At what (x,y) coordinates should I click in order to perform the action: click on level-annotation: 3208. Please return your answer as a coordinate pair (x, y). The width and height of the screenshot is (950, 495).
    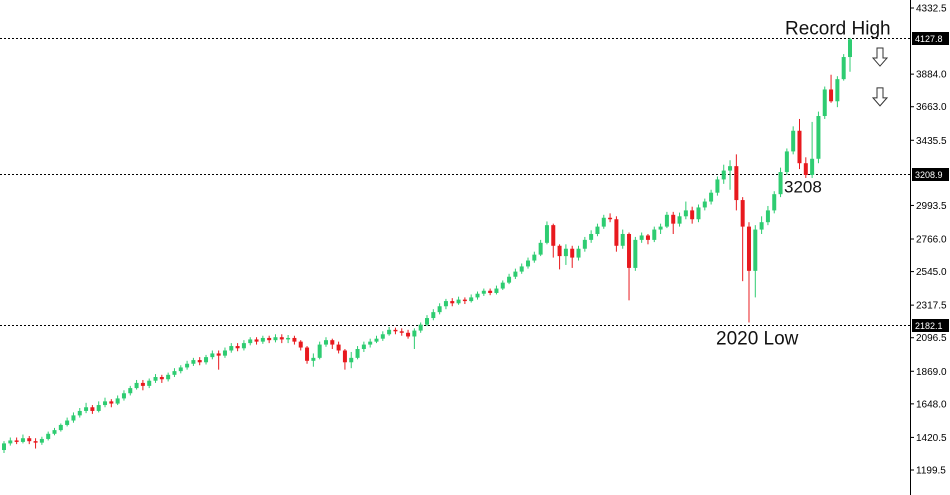
    Looking at the image, I should click on (803, 187).